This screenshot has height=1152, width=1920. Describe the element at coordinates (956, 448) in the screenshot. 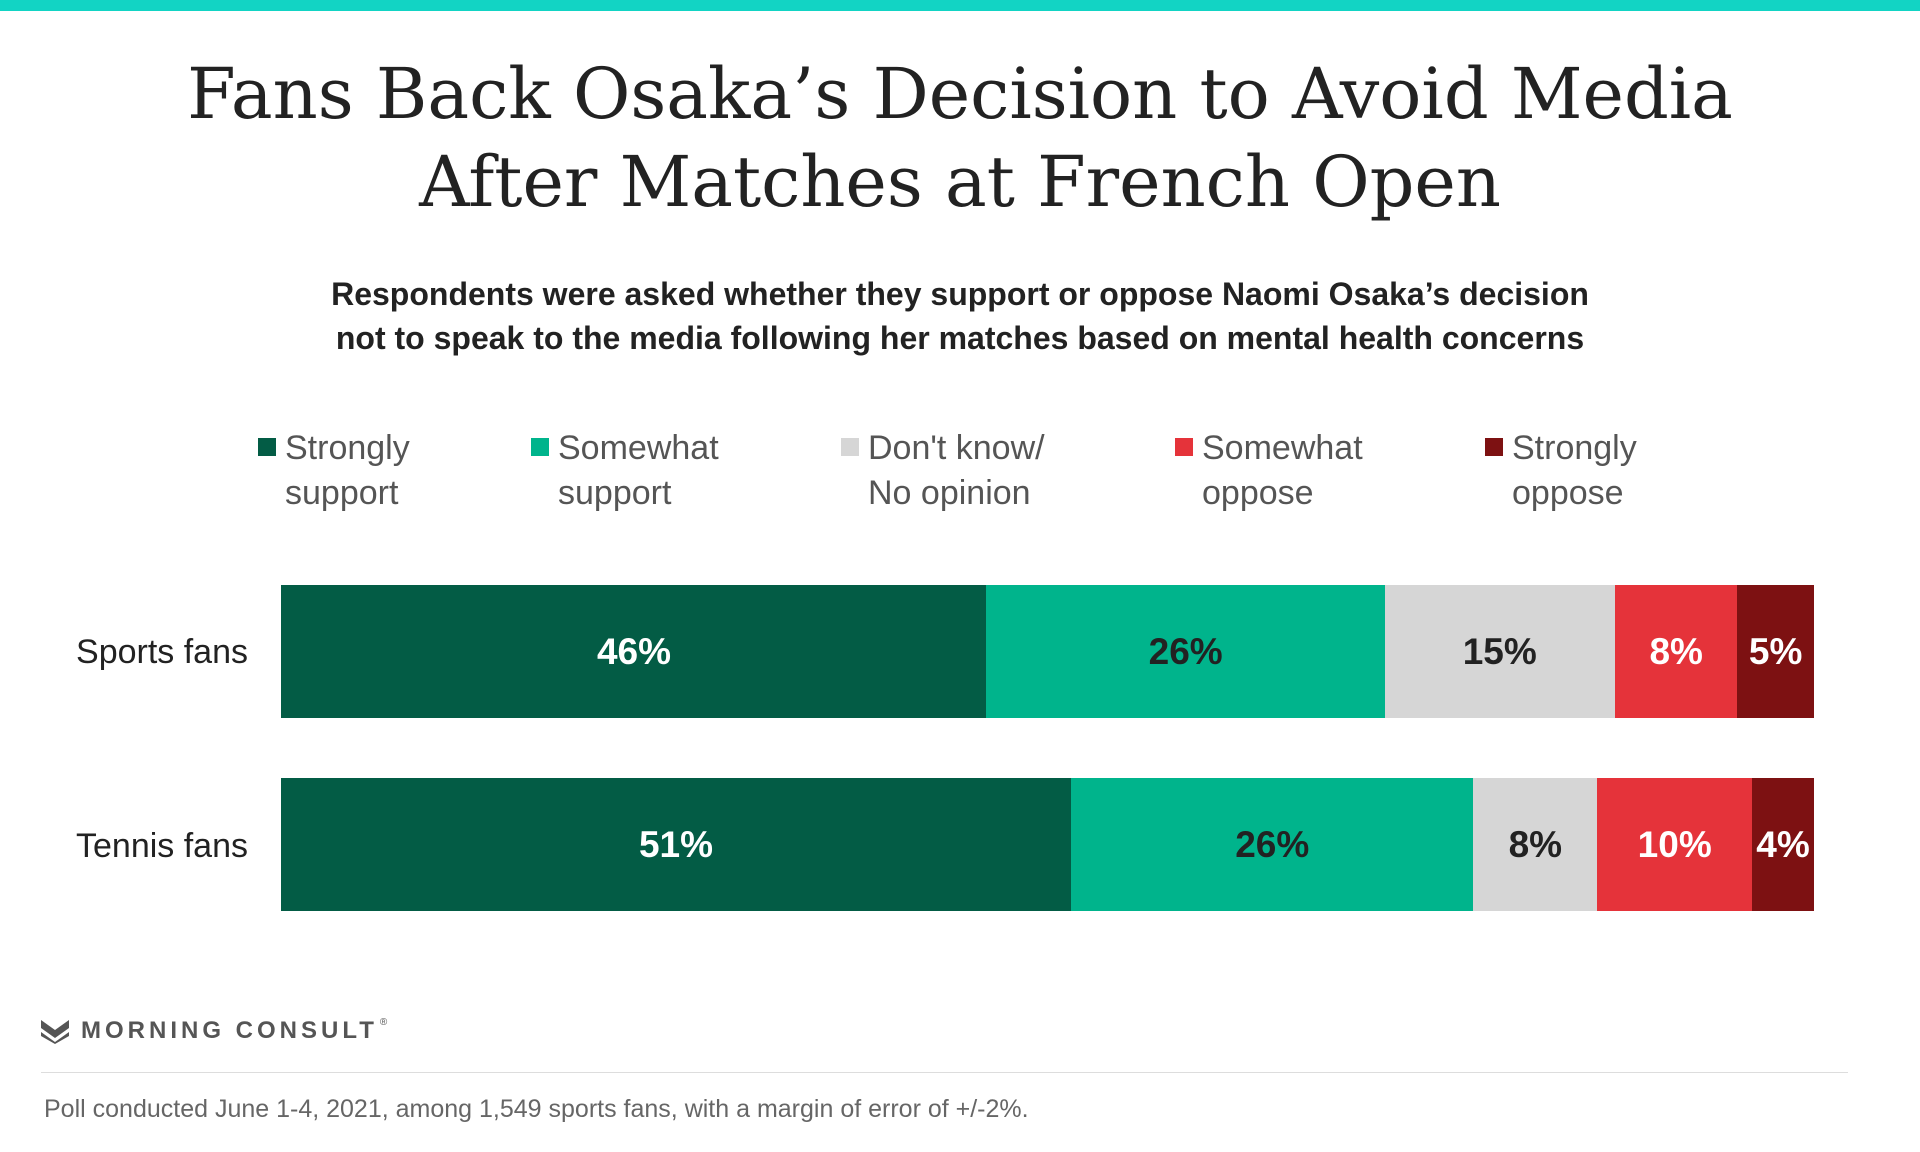

I see `legend-label-line-1: Don't know/` at that location.